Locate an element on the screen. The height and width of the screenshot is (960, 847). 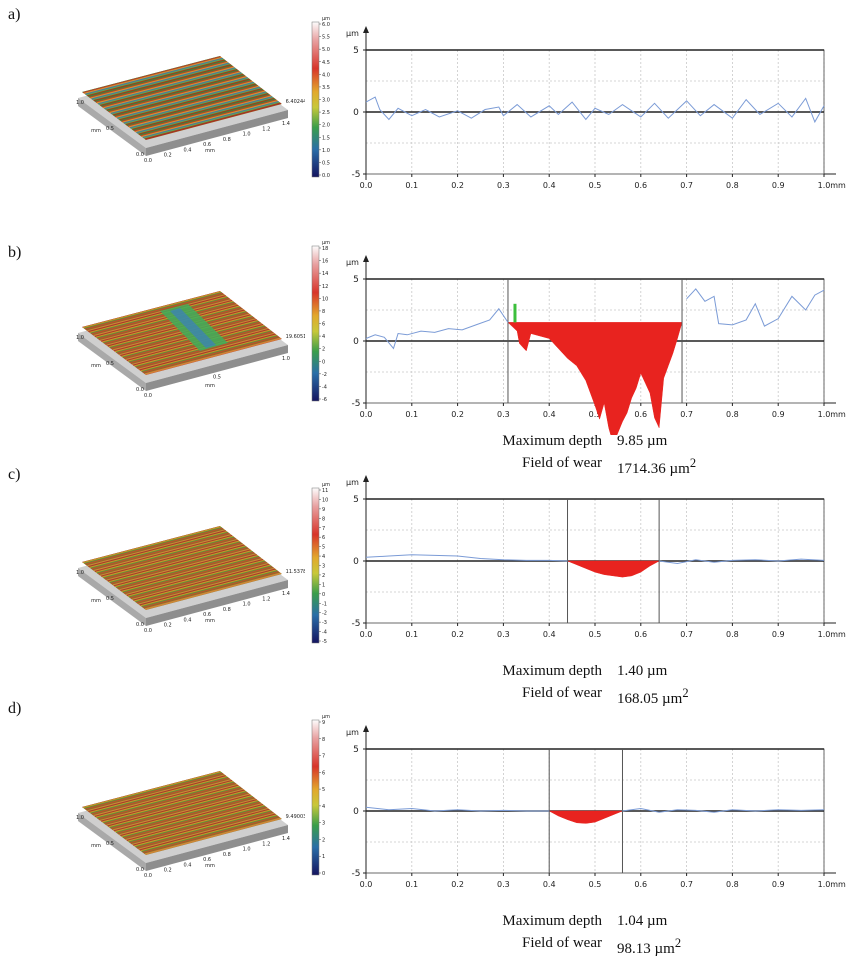
surface-y-tick-label: 1.0 is located at coordinates (80, 103).